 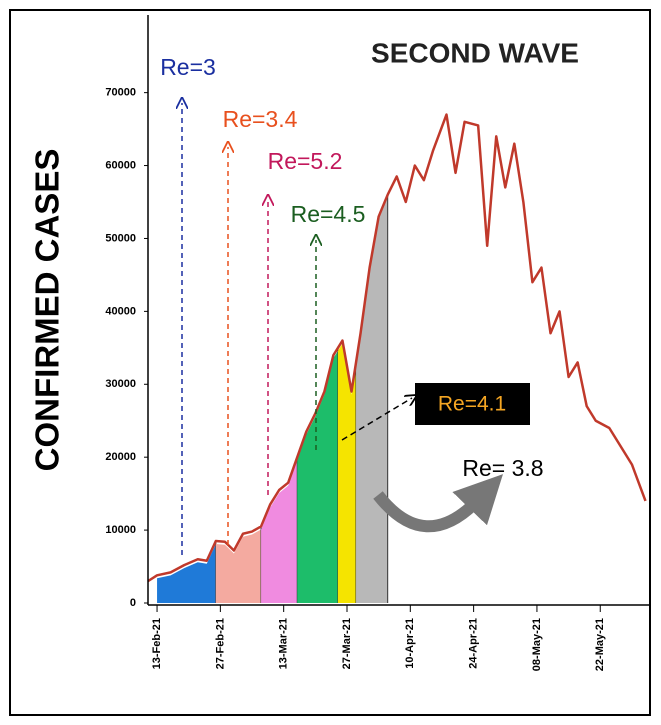 I want to click on y-tick-label: 0, so click(x=133, y=603).